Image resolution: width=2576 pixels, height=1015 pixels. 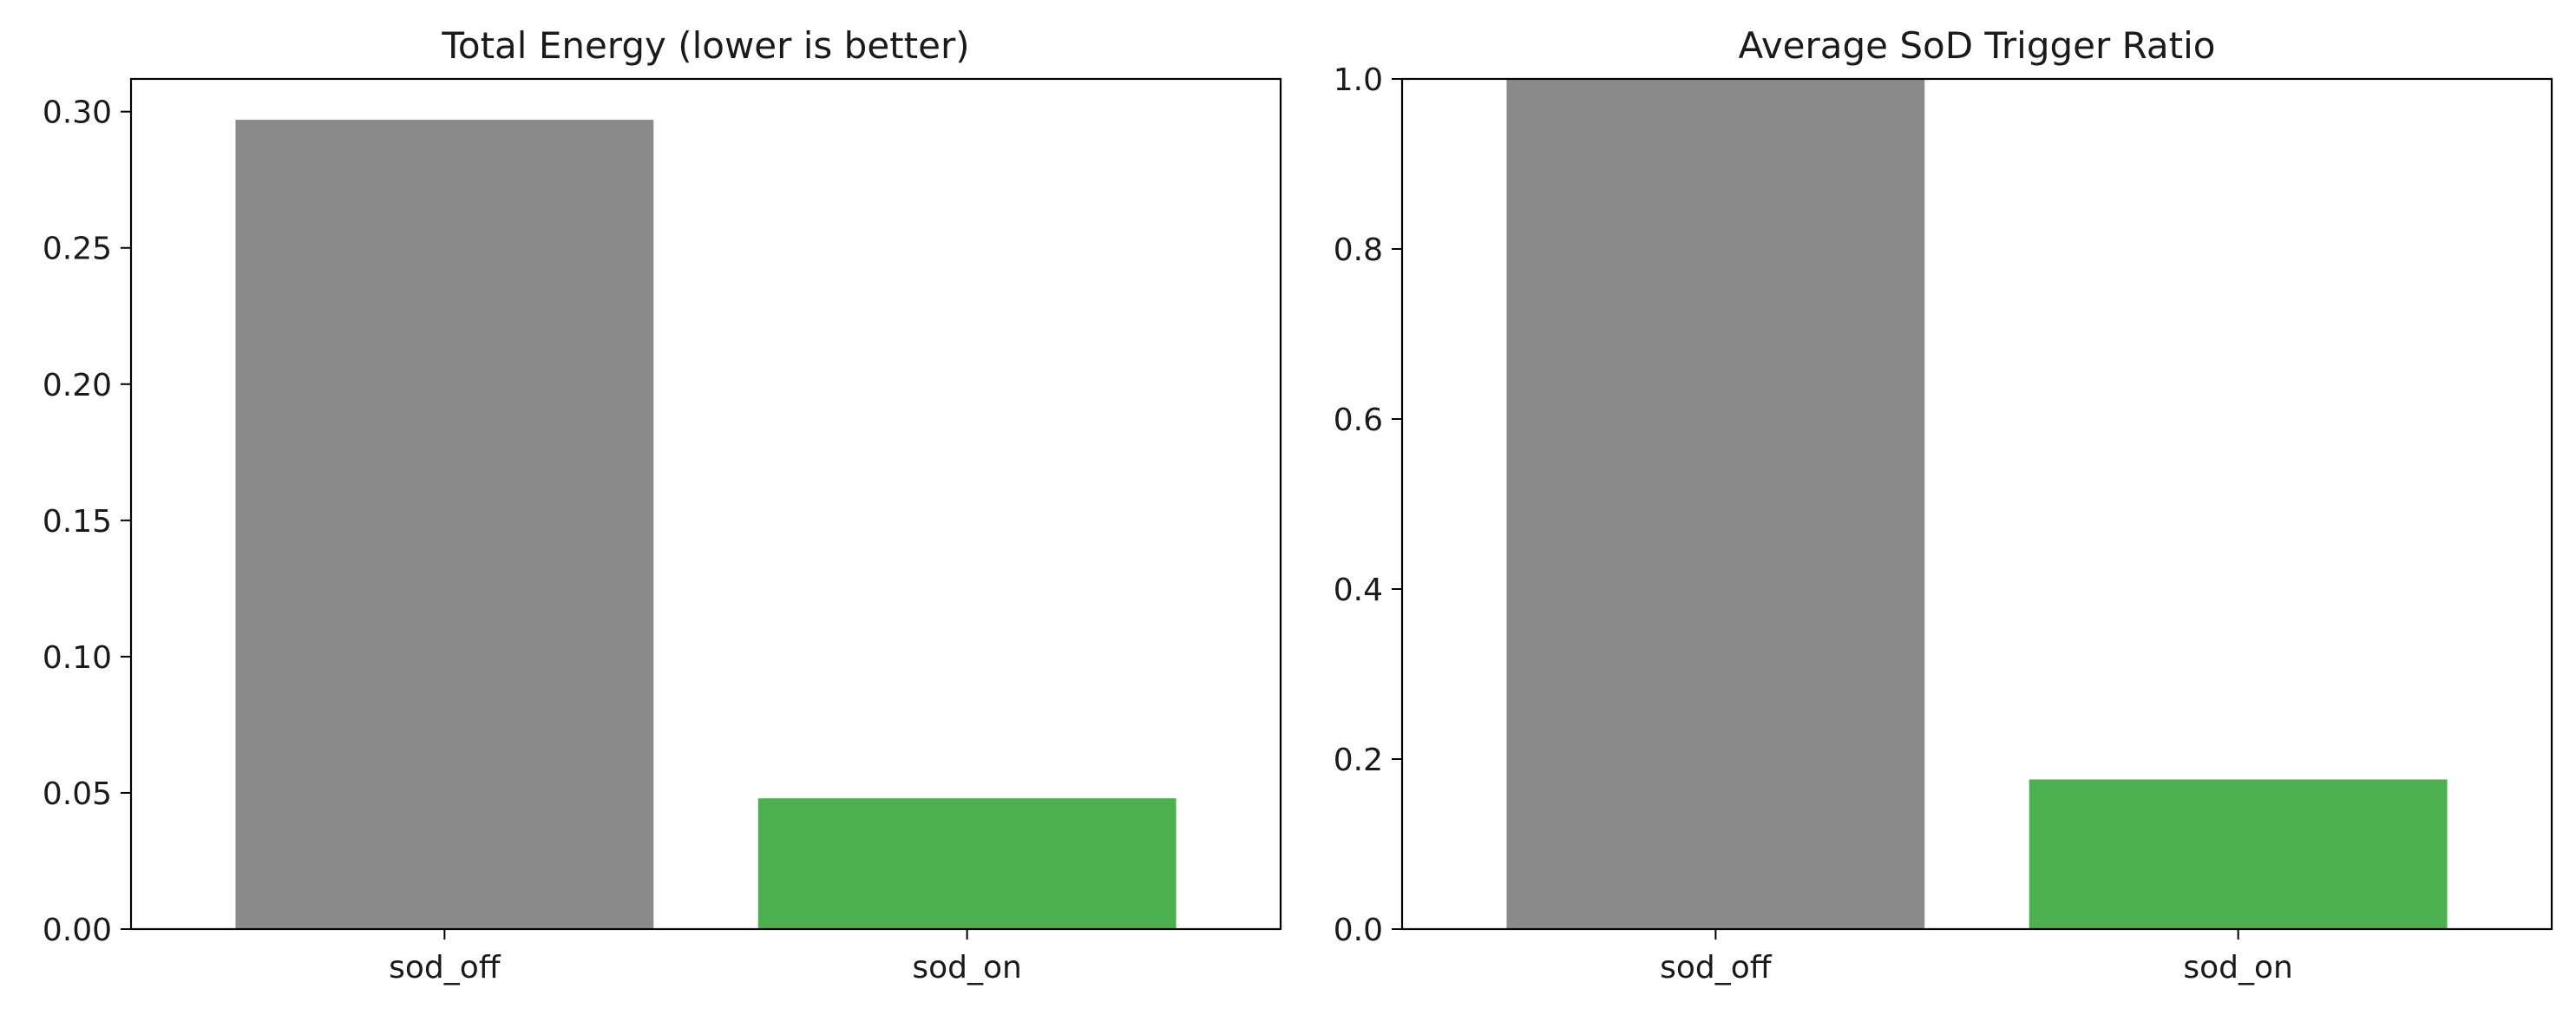 I want to click on trigger-ratio-x-tick-label: sod_off, so click(x=1716, y=968).